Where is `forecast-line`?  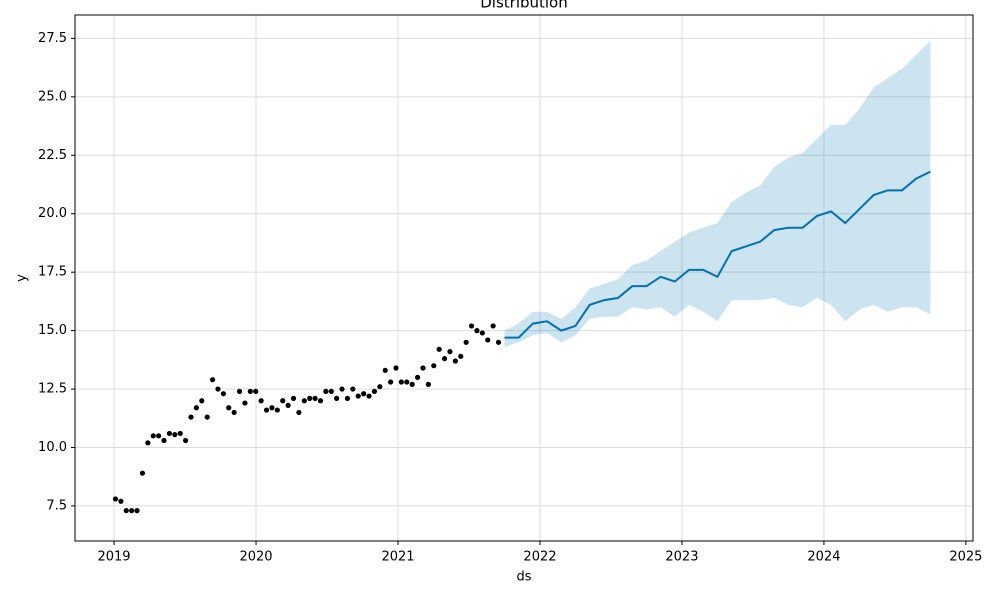 forecast-line is located at coordinates (717, 254).